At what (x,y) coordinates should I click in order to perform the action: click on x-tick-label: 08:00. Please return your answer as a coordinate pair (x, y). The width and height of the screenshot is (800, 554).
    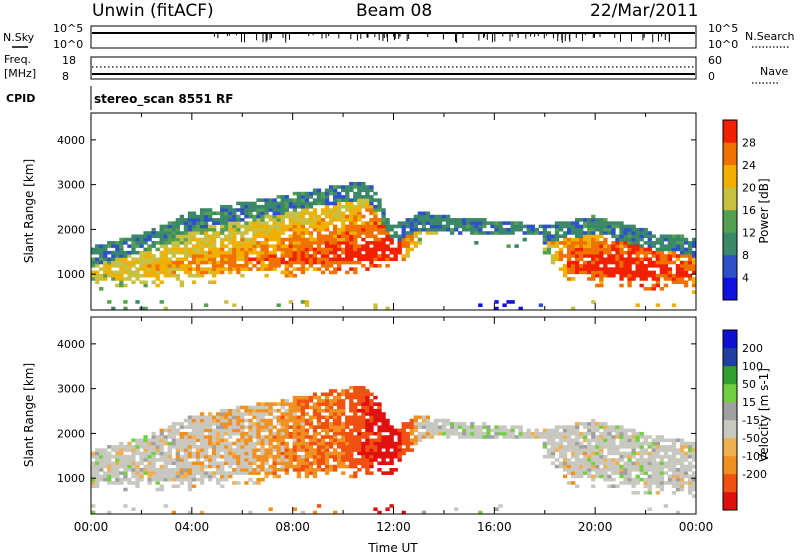
    Looking at the image, I should click on (292, 527).